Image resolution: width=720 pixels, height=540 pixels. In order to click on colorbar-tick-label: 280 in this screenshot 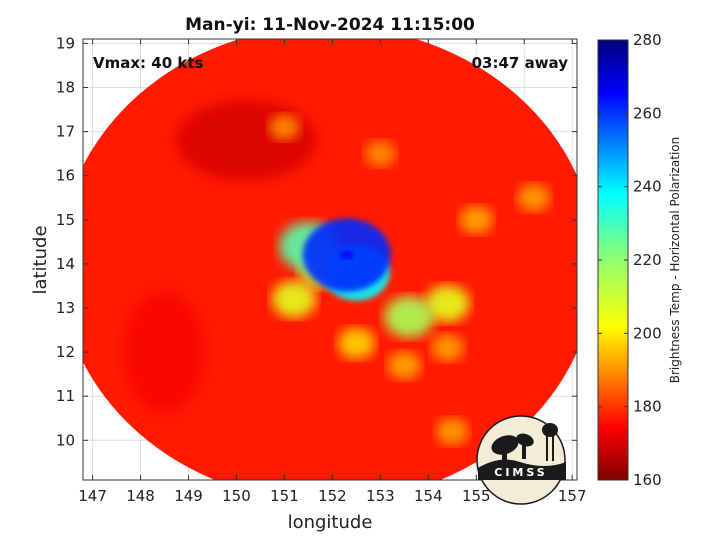, I will do `click(647, 40)`.